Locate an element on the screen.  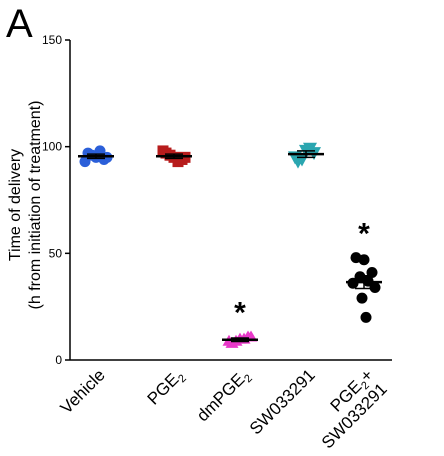
y-tick-label: 0 is located at coordinates (58, 360).